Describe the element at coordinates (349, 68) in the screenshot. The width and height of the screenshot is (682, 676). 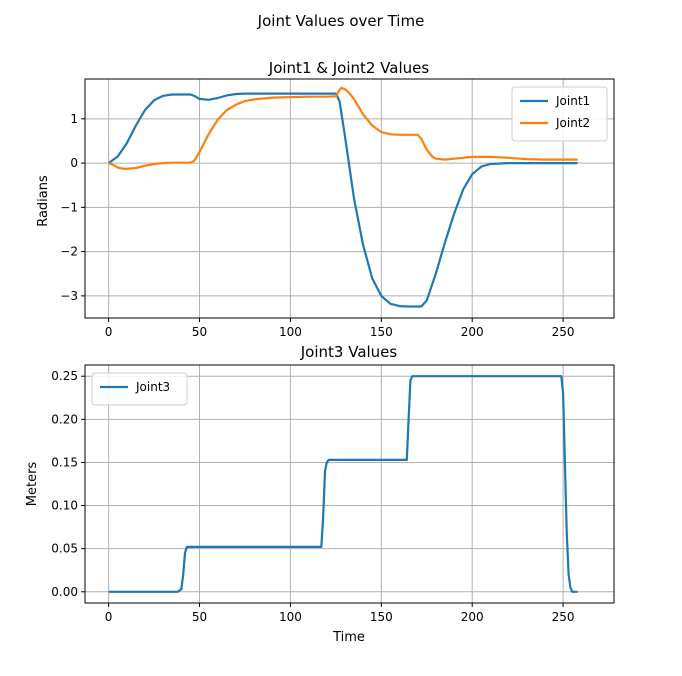
I see `chart-title: Joint1 & Joint2 Values` at that location.